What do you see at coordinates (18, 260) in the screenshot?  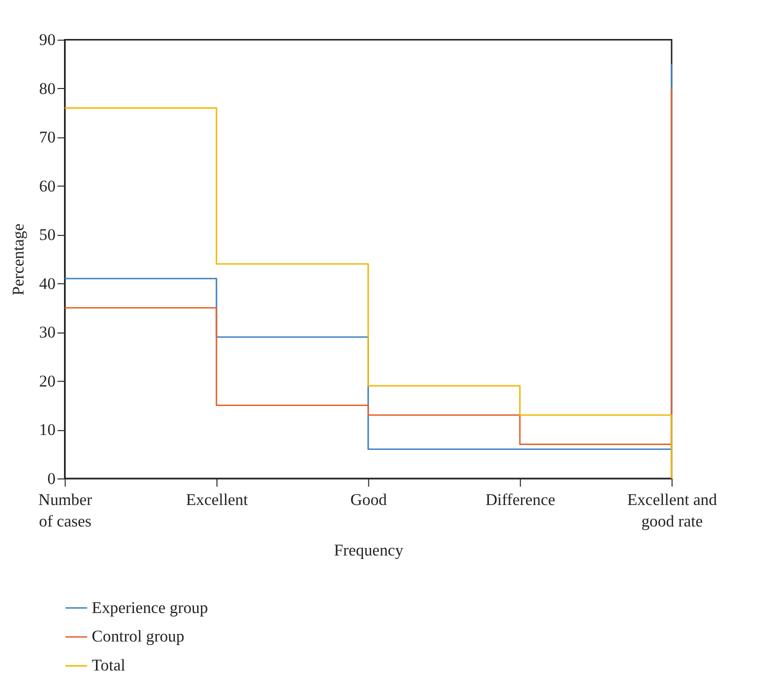 I see `y-axis-title: Percentage` at bounding box center [18, 260].